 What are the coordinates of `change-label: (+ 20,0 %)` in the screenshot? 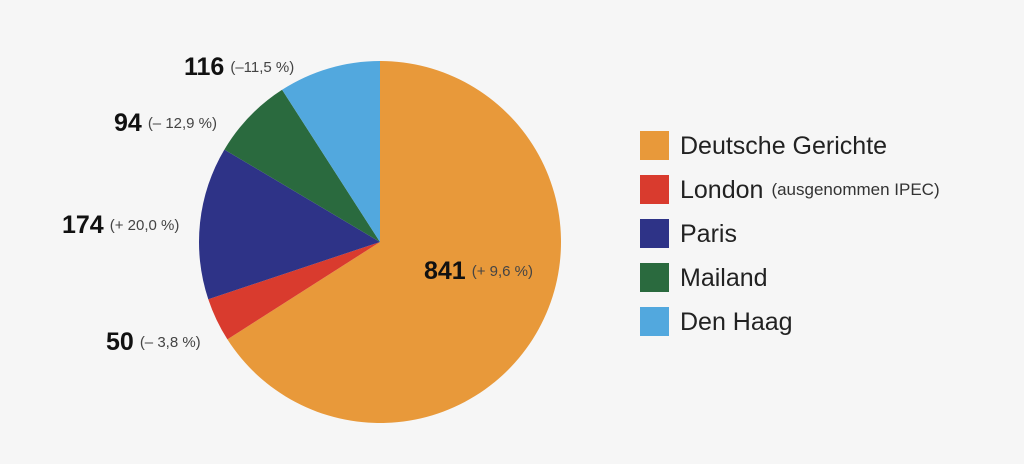 It's located at (145, 225).